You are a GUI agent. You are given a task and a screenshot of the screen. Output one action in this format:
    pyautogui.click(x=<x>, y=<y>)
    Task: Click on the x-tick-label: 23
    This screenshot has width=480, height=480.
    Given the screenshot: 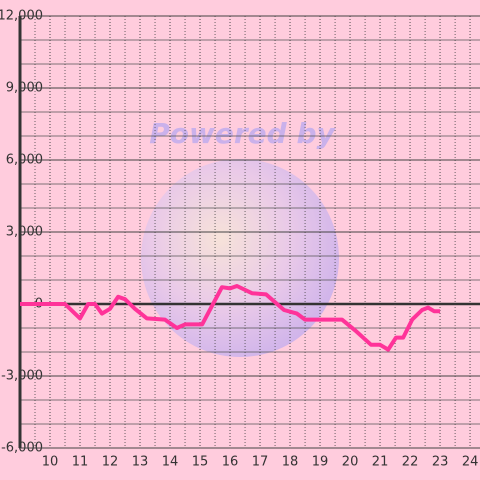 What is the action you would take?
    pyautogui.click(x=440, y=462)
    